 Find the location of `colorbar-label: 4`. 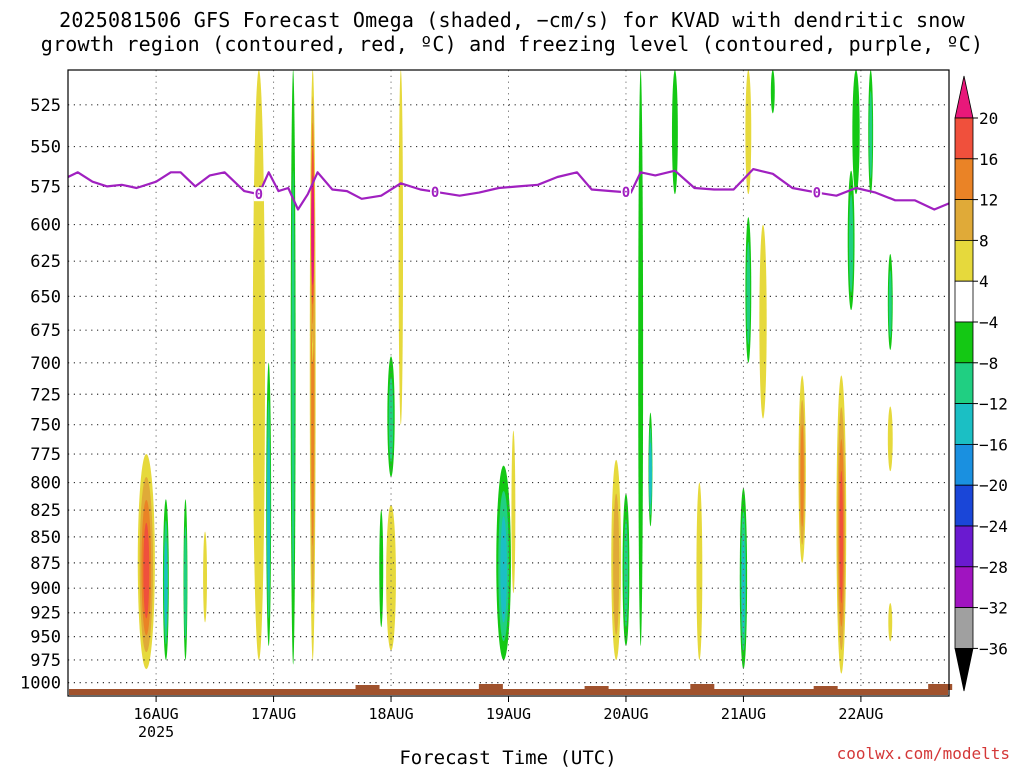

colorbar-label: 4 is located at coordinates (984, 281).